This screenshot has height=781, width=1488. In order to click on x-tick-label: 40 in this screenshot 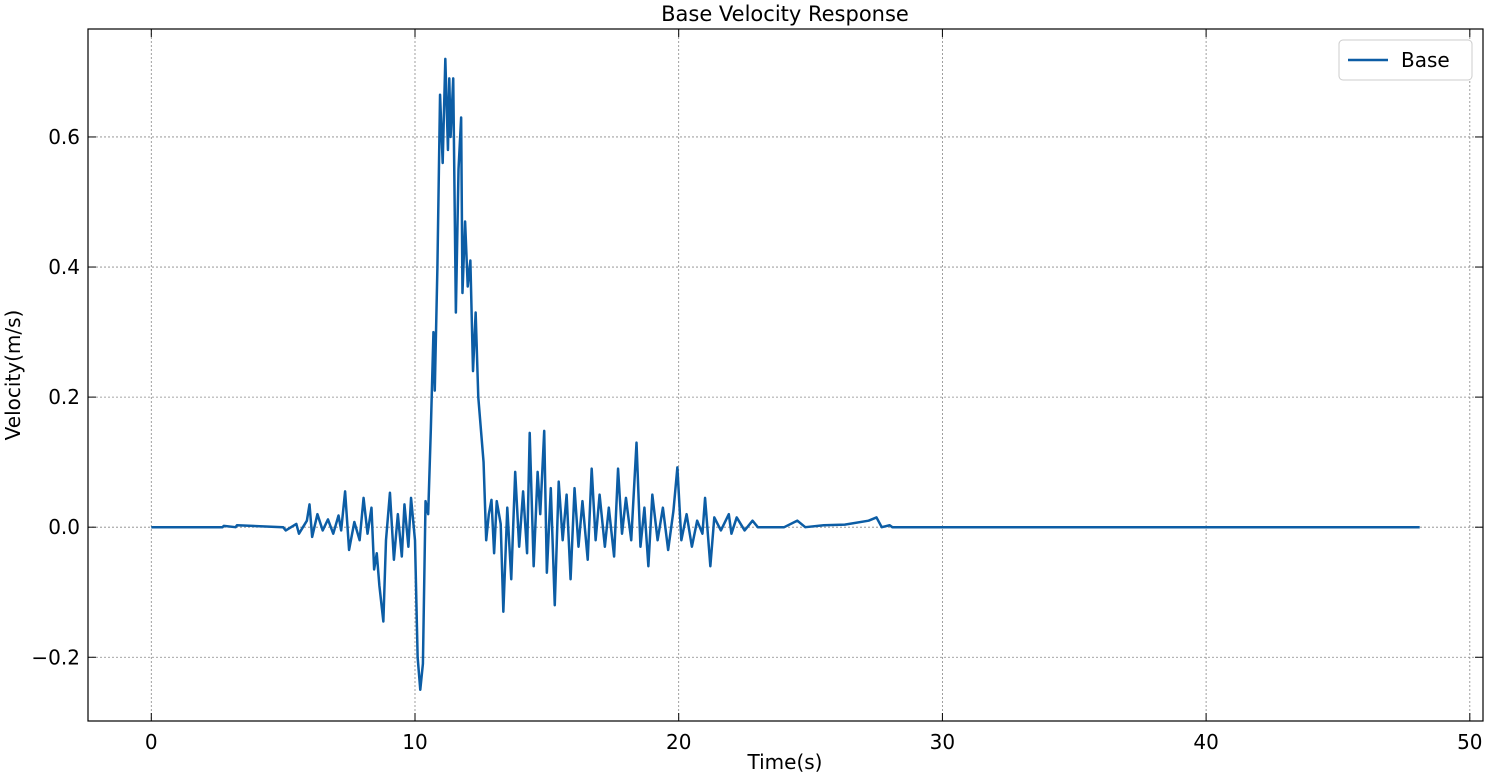, I will do `click(1205, 742)`.